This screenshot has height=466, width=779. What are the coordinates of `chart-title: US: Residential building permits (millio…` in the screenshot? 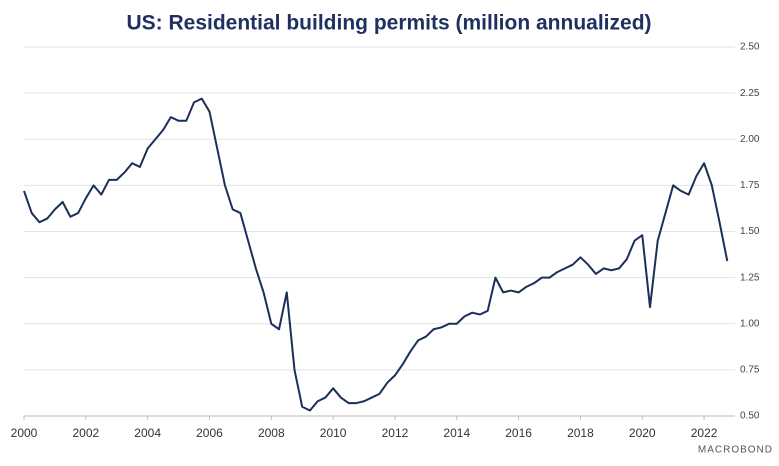 It's located at (388, 23).